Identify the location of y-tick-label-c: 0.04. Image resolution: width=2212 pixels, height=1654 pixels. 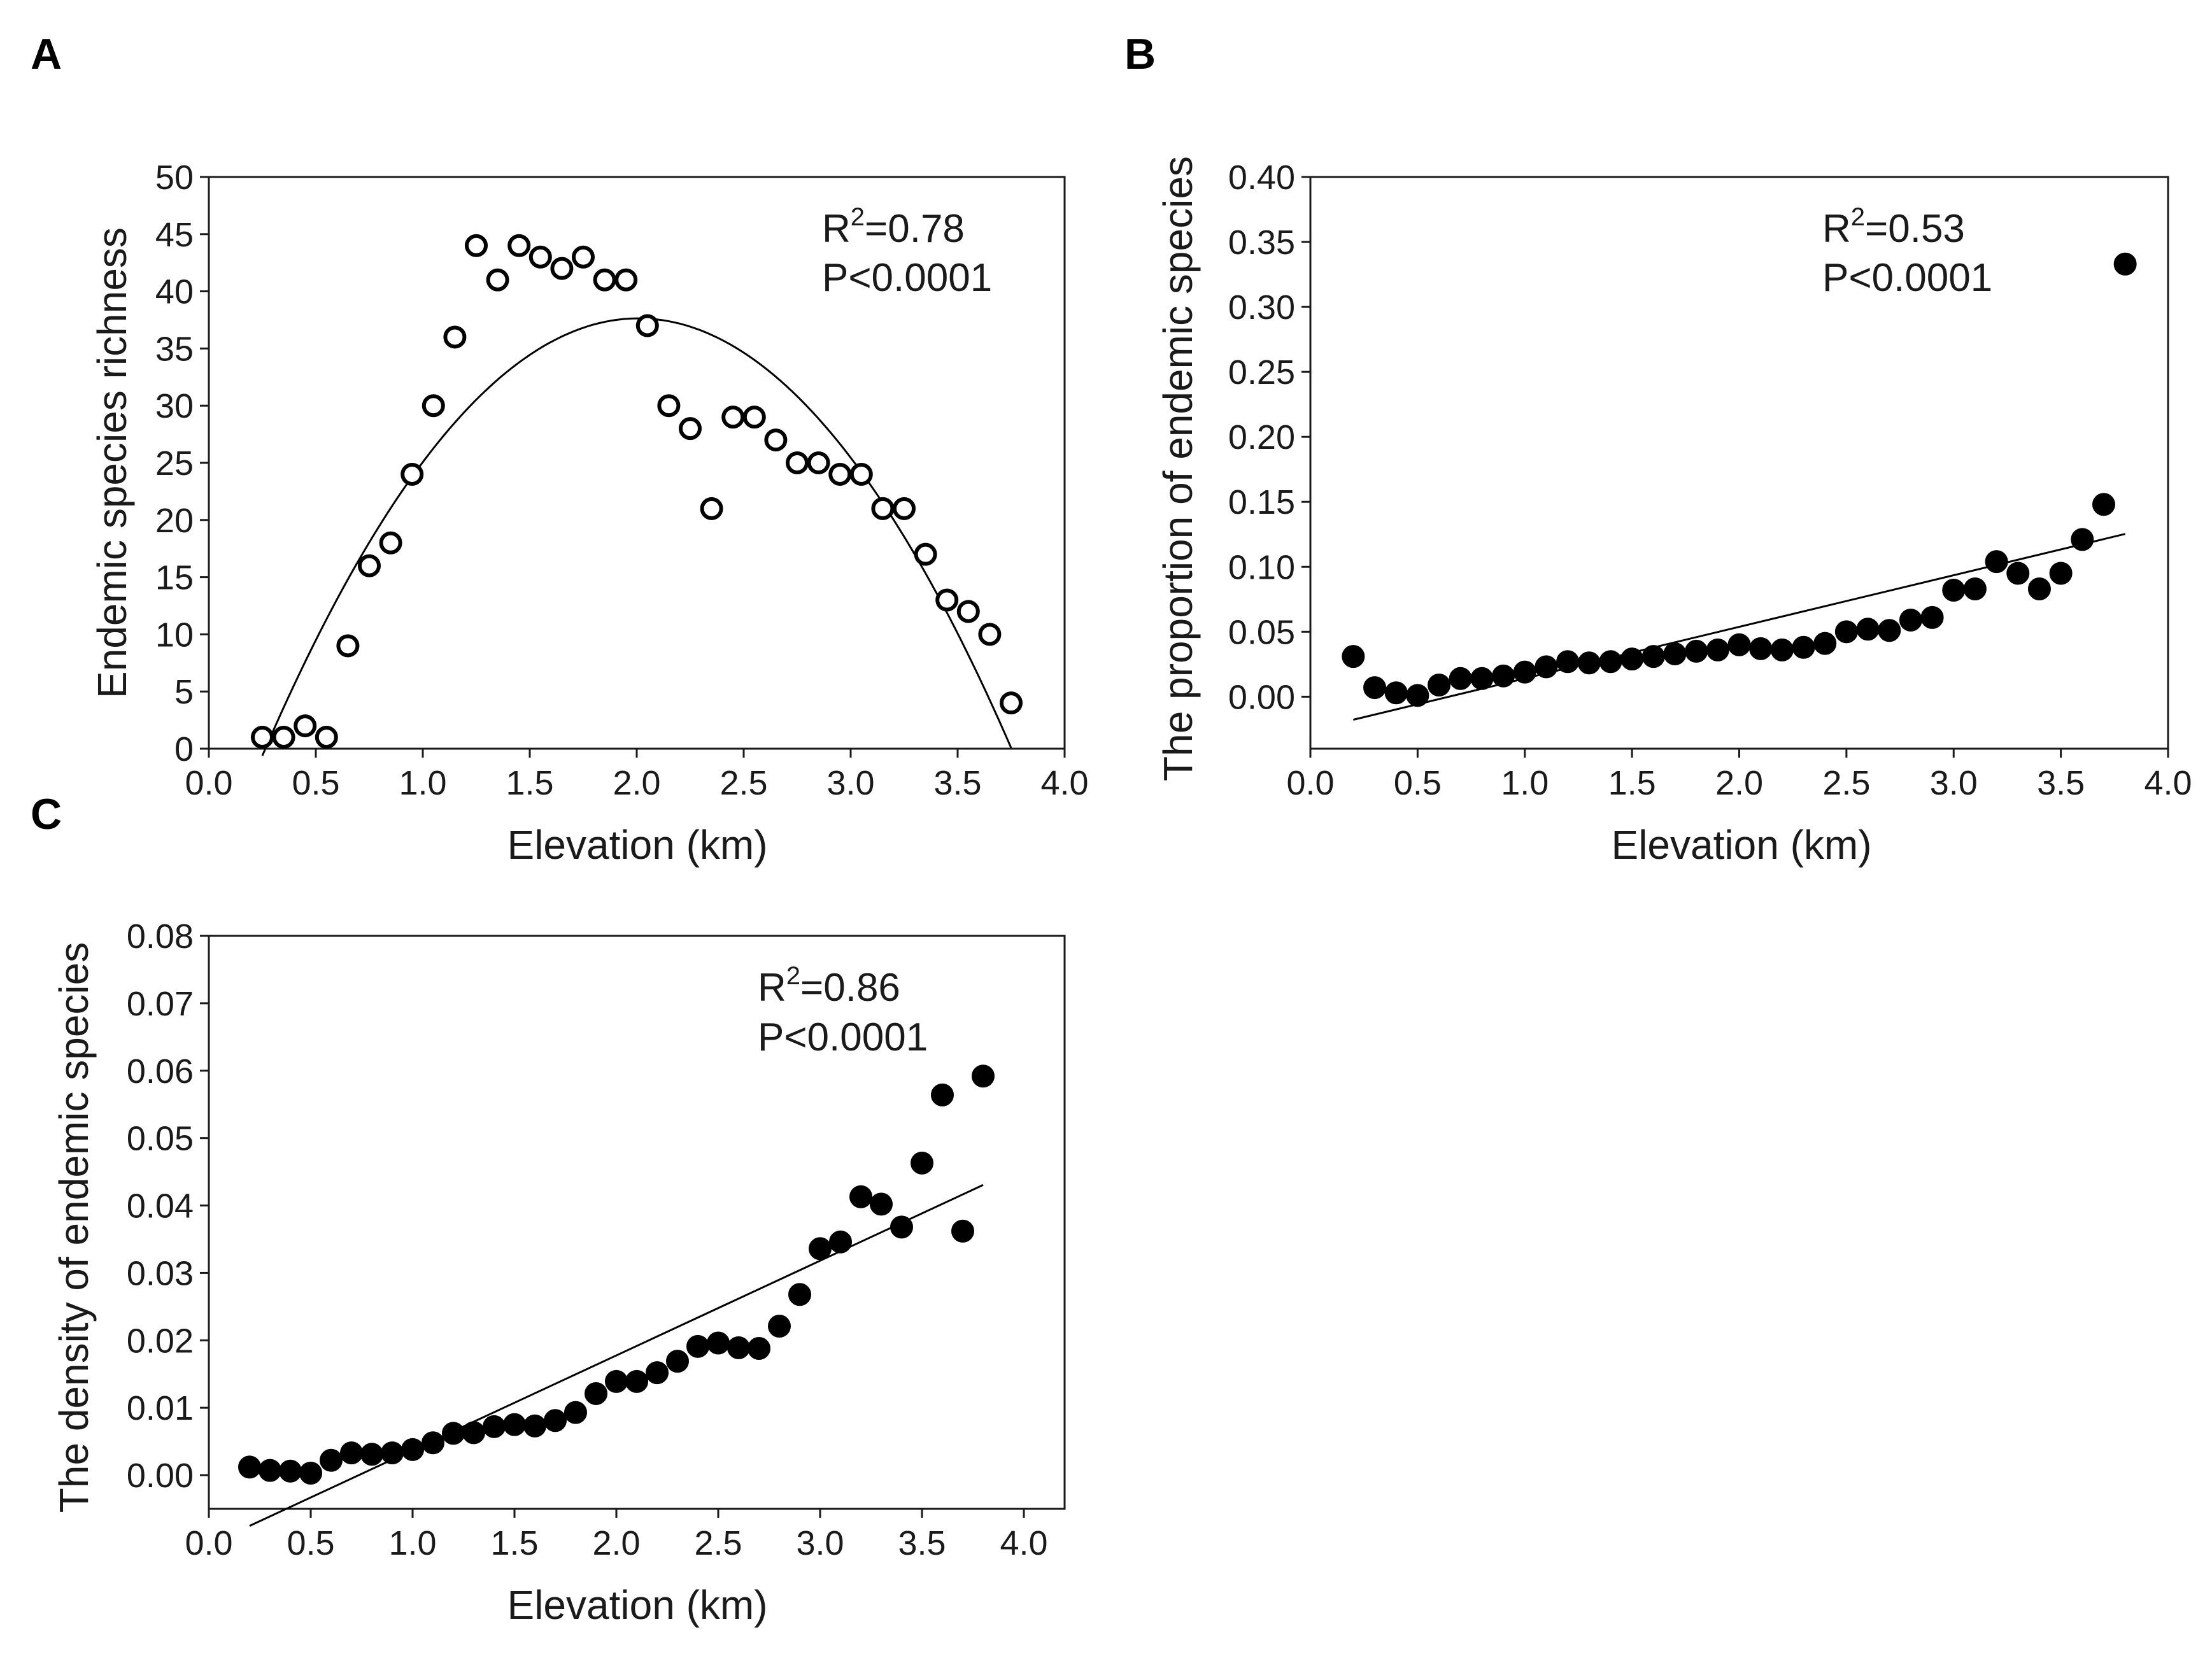
(161, 1206).